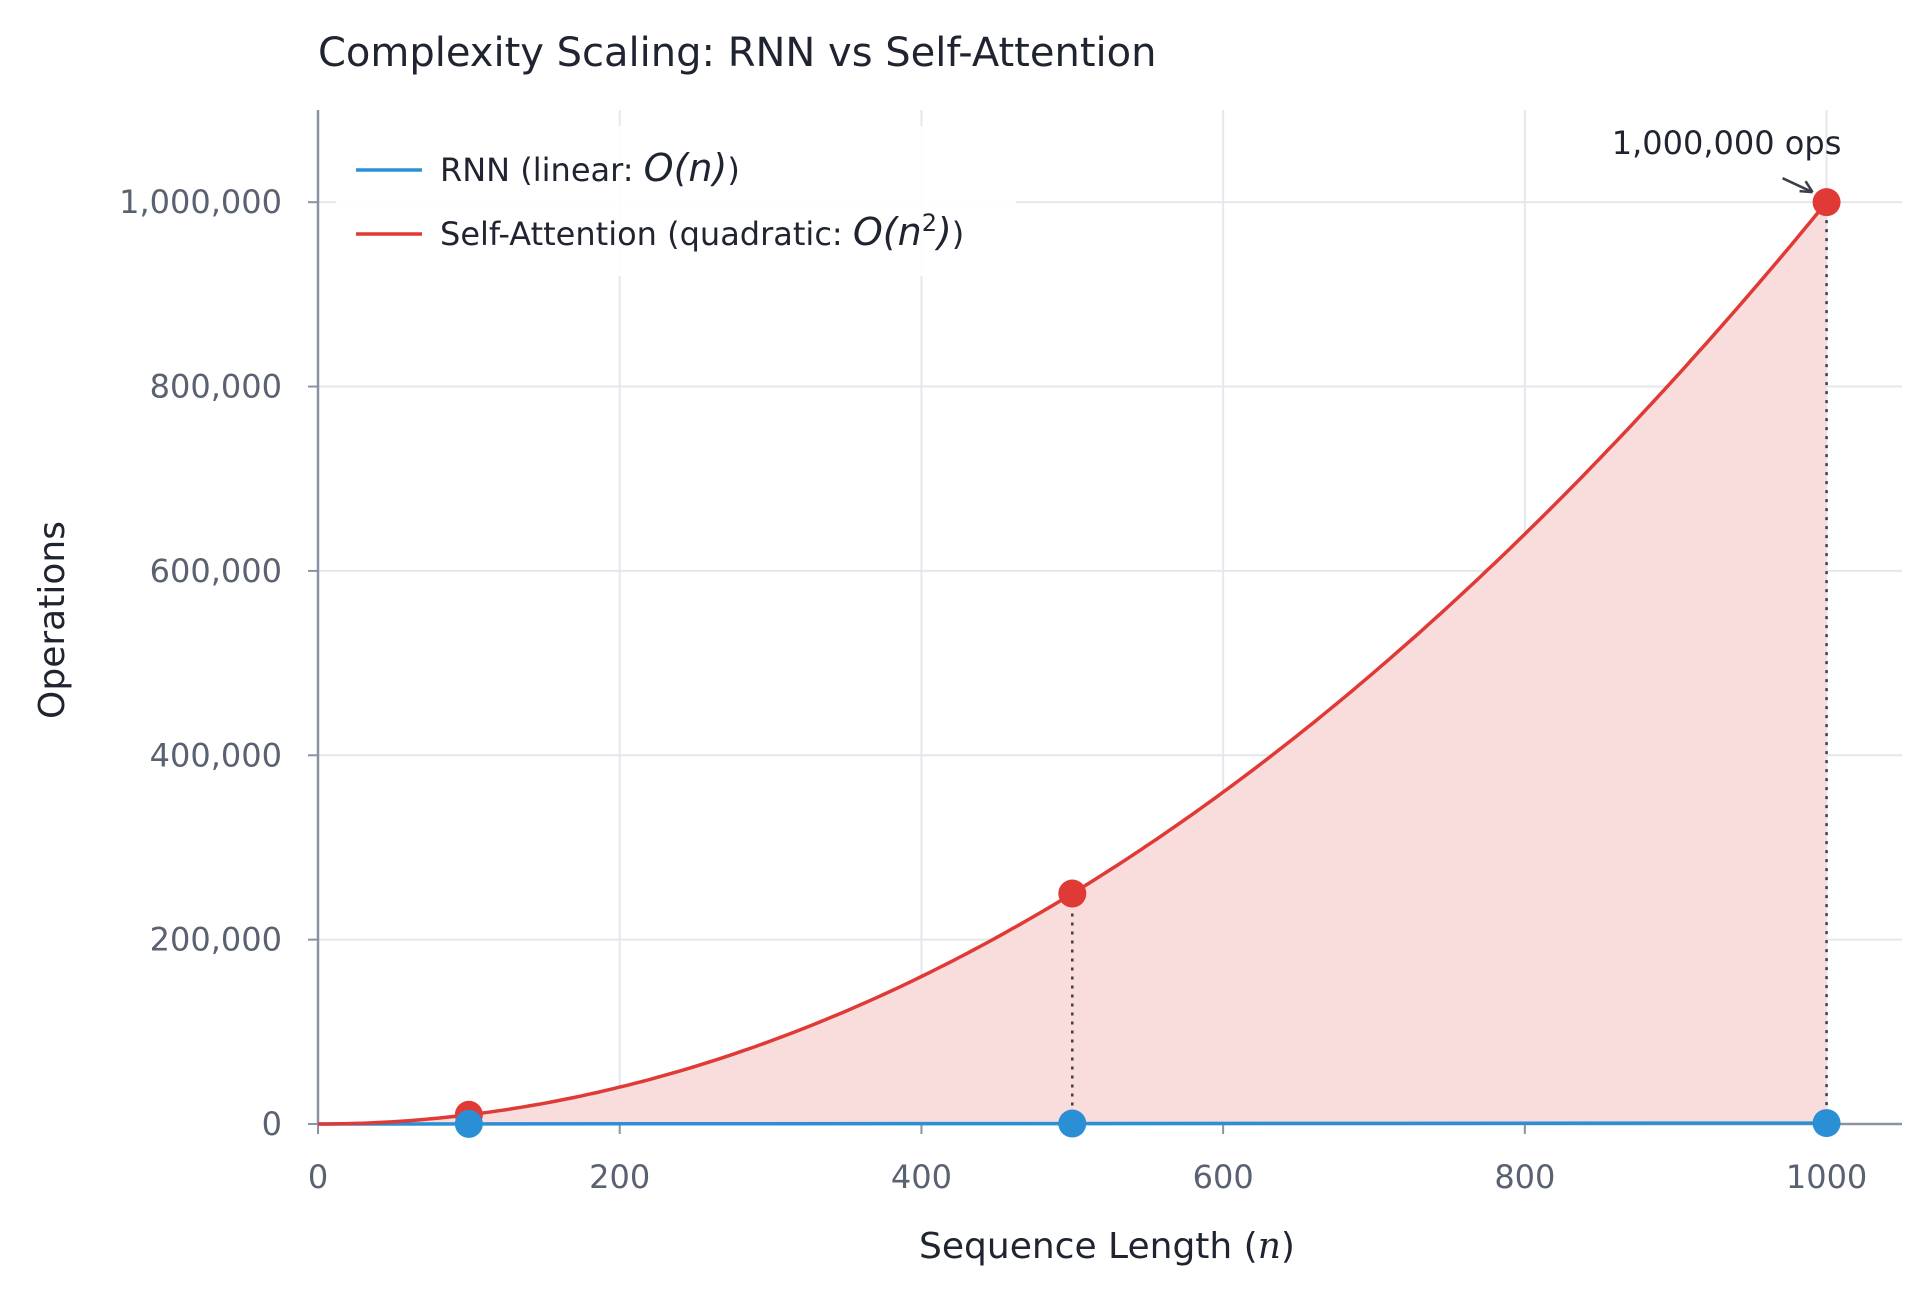  What do you see at coordinates (1798, 185) in the screenshot?
I see `annotation-arrow` at bounding box center [1798, 185].